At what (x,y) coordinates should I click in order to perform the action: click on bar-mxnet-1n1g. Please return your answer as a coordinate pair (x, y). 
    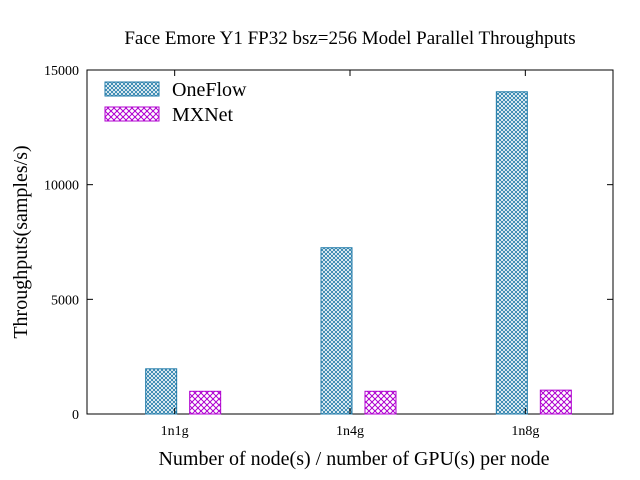
    Looking at the image, I should click on (205, 402).